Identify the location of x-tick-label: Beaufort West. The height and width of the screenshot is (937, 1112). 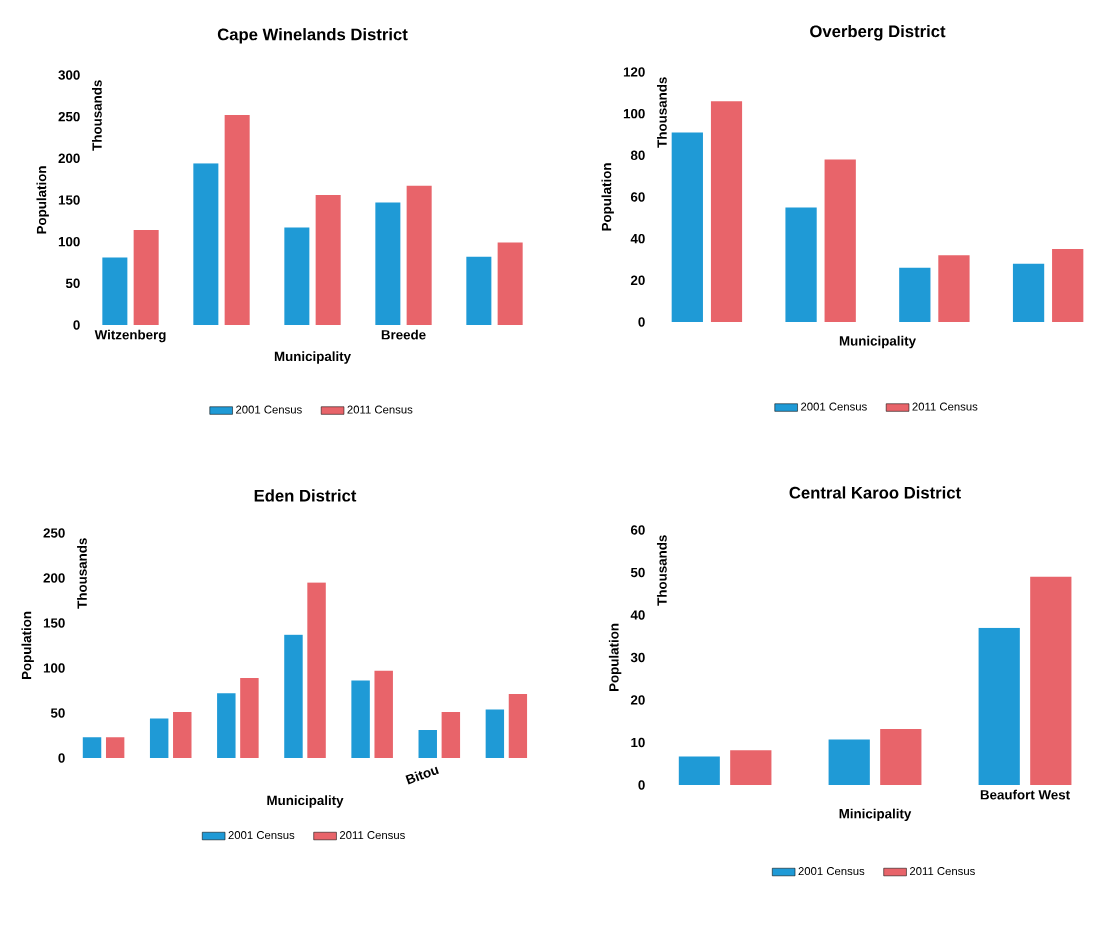
(1025, 794).